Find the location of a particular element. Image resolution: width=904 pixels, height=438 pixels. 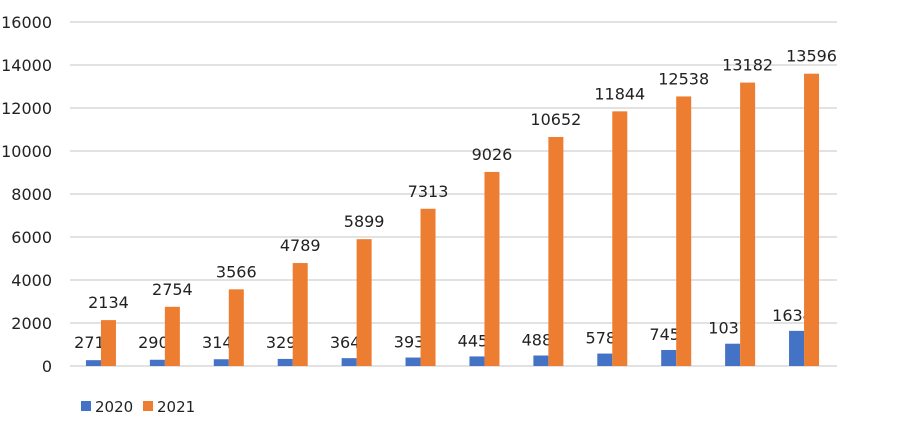

data-label: 13182 is located at coordinates (747, 65).